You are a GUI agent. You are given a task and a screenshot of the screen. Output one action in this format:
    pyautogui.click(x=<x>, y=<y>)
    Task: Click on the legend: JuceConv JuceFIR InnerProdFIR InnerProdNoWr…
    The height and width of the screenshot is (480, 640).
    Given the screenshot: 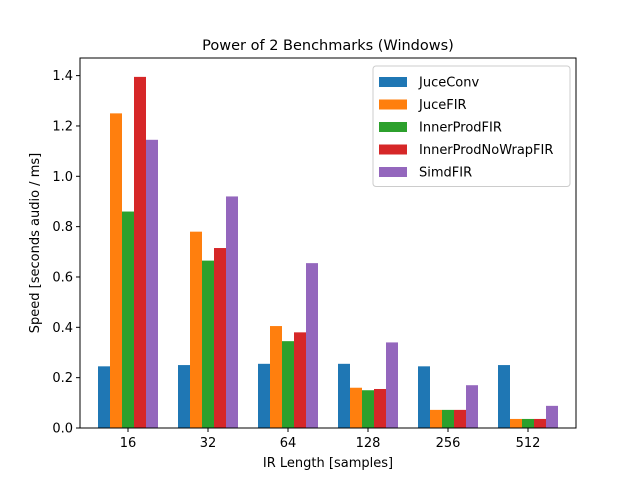 What is the action you would take?
    pyautogui.click(x=471, y=126)
    